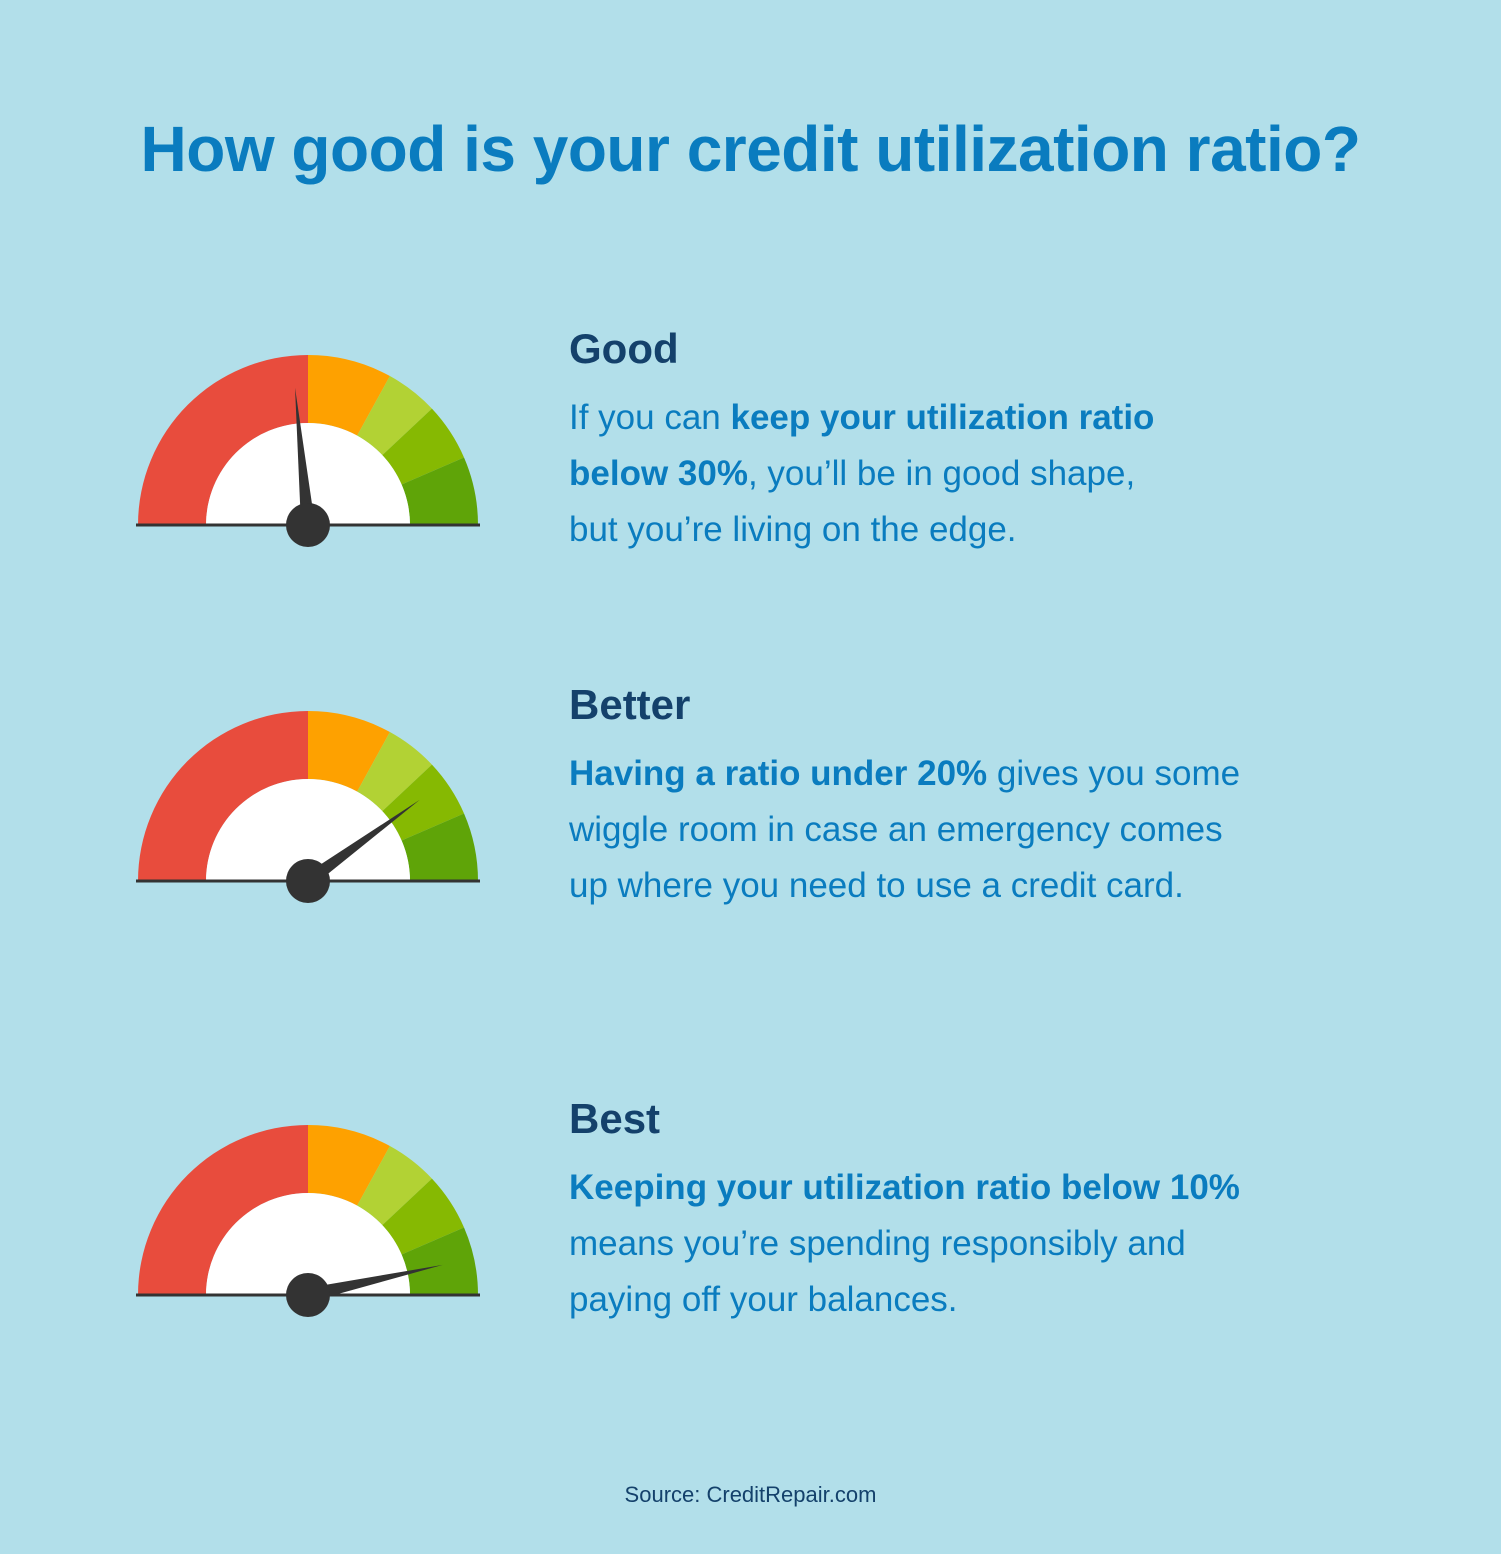 This screenshot has width=1501, height=1554. I want to click on body-text: up where you need to use a credit card., so click(876, 886).